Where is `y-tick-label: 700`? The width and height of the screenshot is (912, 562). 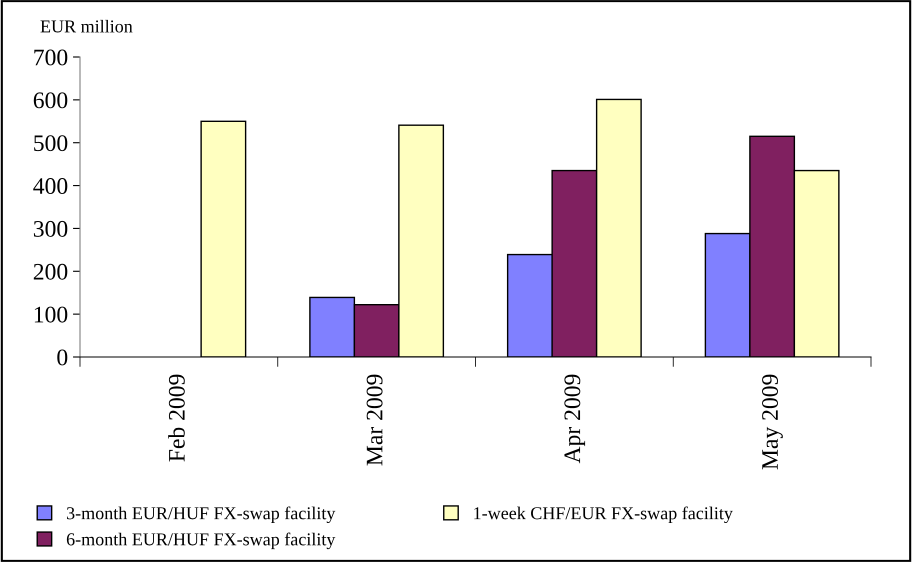 y-tick-label: 700 is located at coordinates (51, 57).